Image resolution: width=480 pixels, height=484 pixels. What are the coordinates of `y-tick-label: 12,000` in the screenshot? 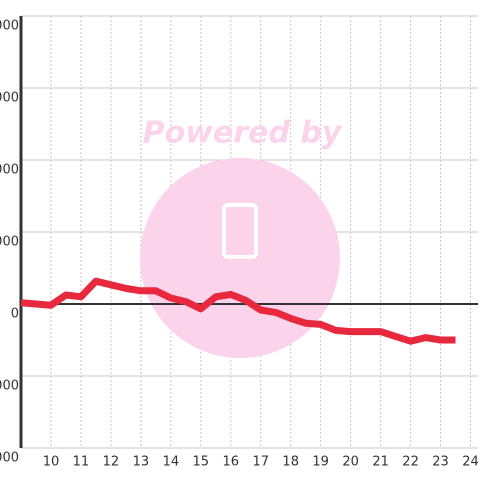 It's located at (9, 26).